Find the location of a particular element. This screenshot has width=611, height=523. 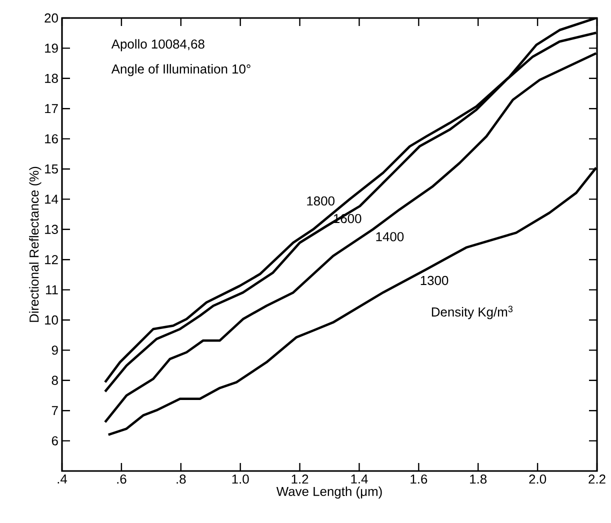

x-tick-label: 2.0 is located at coordinates (537, 479).